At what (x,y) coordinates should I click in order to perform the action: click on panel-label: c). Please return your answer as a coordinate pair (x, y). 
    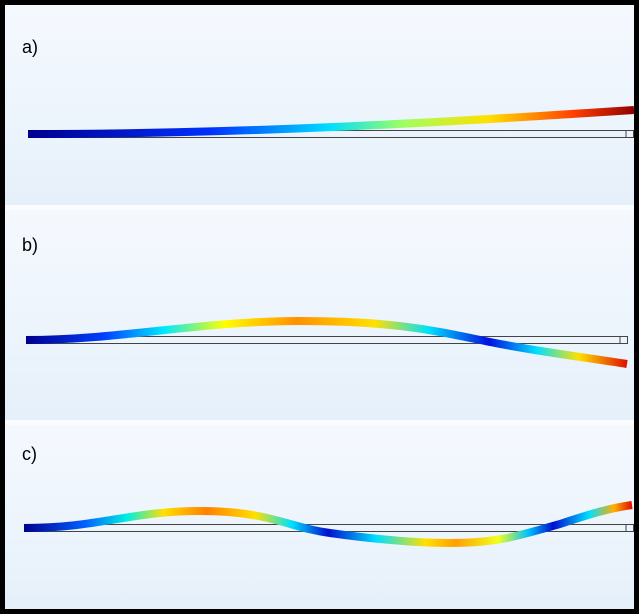
    Looking at the image, I should click on (29, 454).